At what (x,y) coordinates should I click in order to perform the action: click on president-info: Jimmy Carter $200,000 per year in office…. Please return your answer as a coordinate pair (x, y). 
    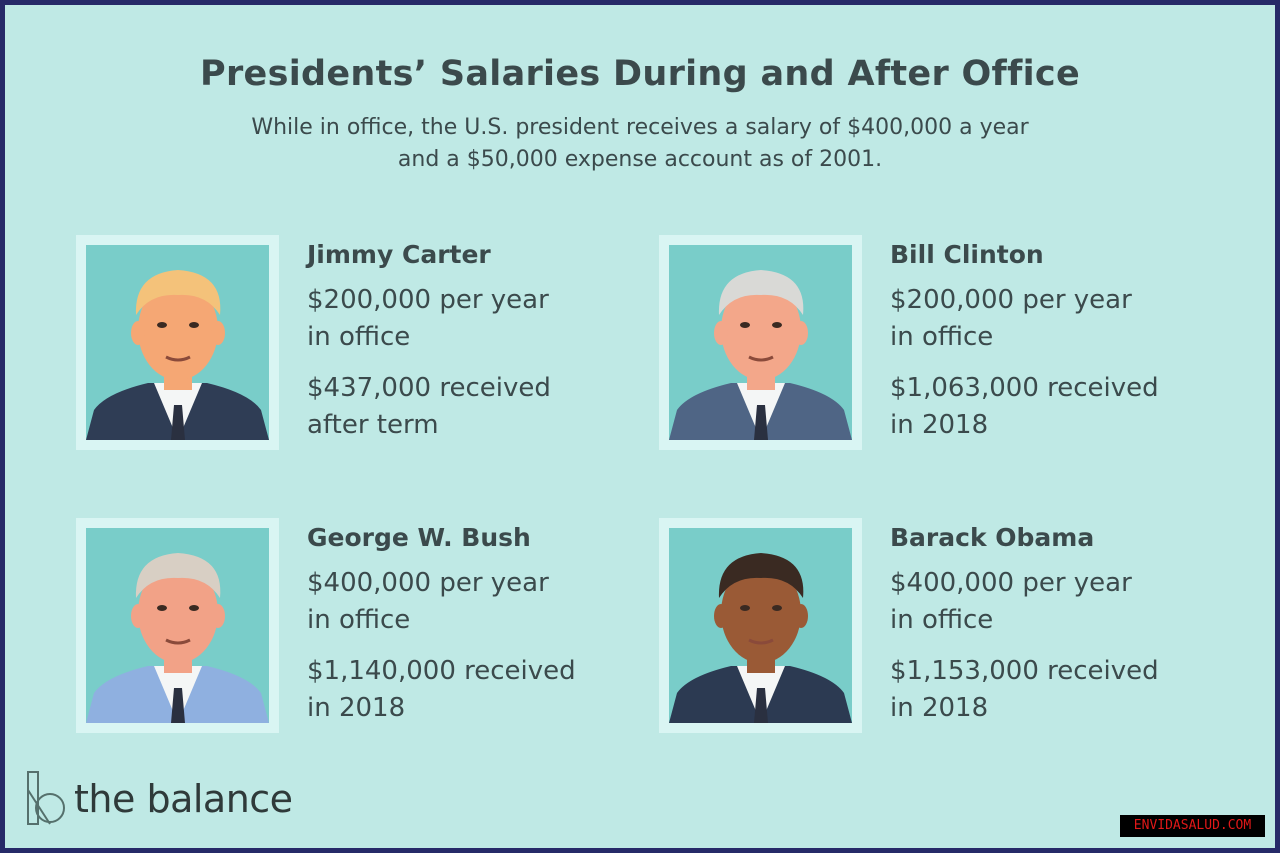
    Looking at the image, I should click on (429, 342).